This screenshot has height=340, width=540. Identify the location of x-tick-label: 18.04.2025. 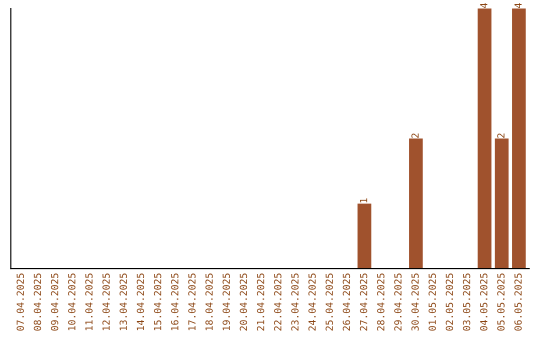
(209, 302).